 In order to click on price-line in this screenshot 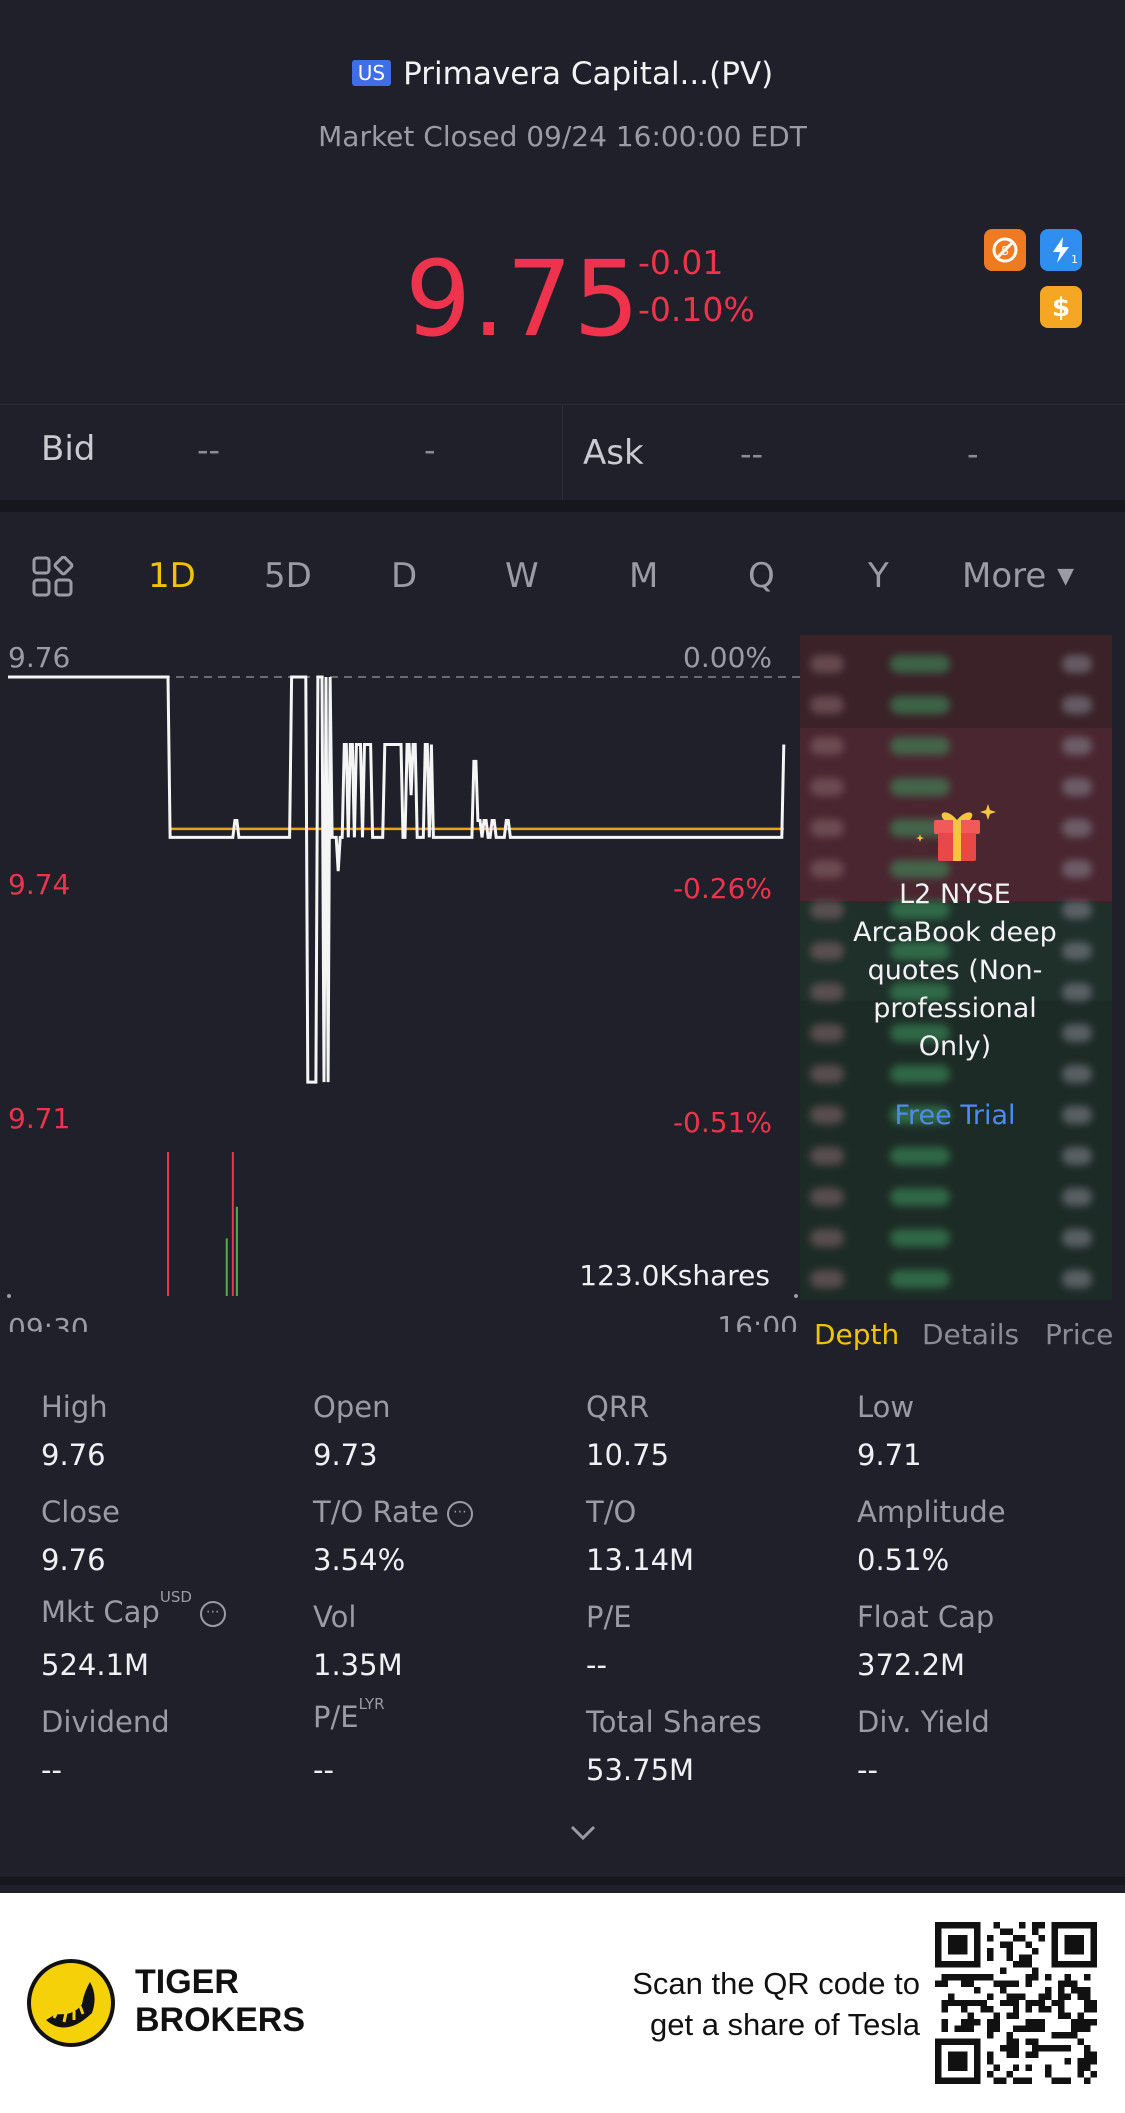, I will do `click(397, 879)`.